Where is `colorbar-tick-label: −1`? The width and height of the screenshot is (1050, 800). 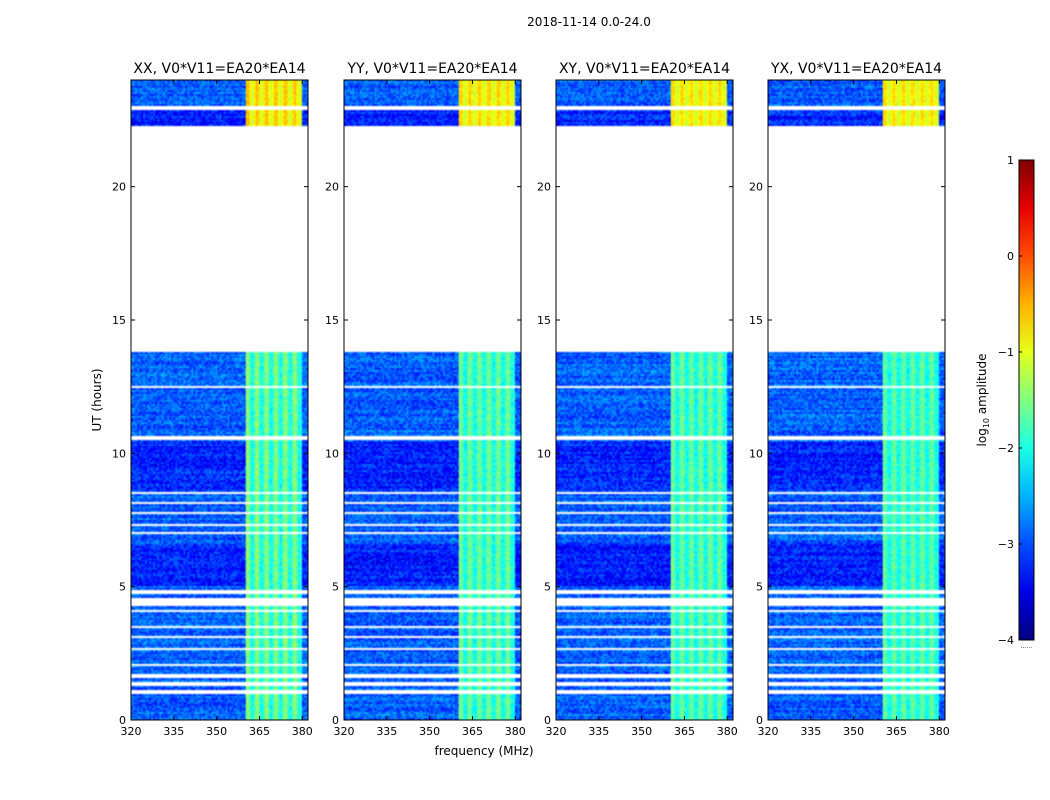
colorbar-tick-label: −1 is located at coordinates (1006, 352).